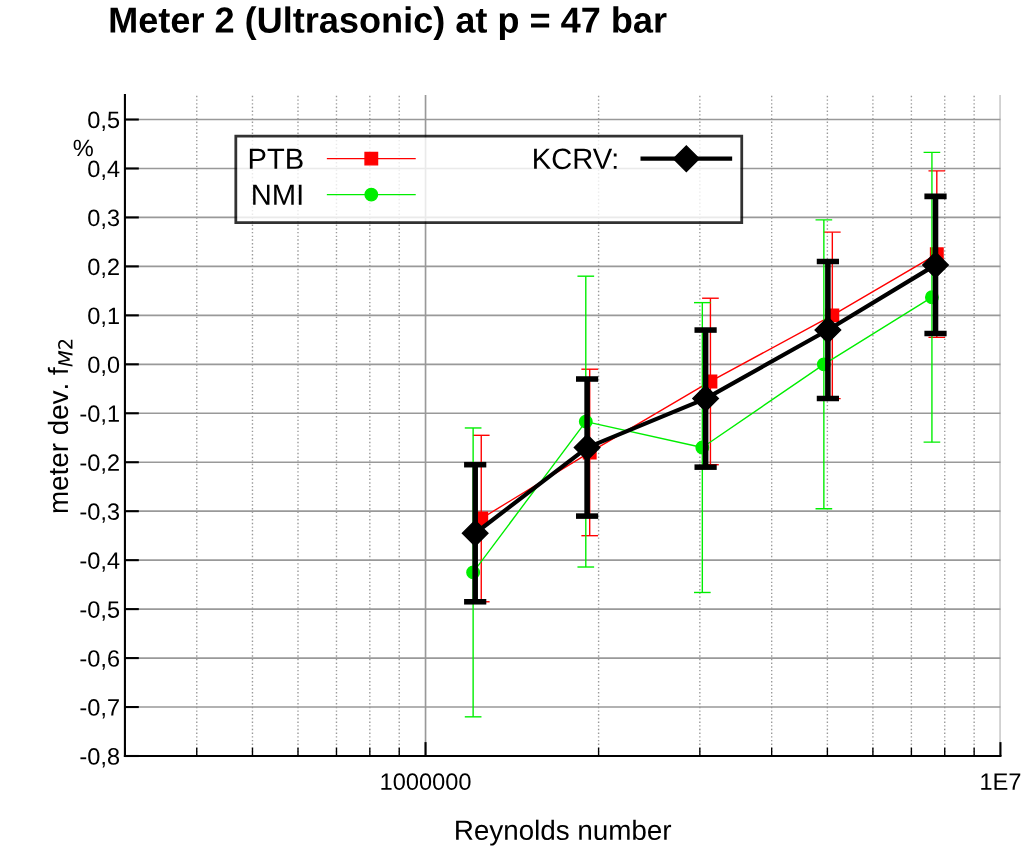  What do you see at coordinates (100, 513) in the screenshot?
I see `y-tick-label: -0,3` at bounding box center [100, 513].